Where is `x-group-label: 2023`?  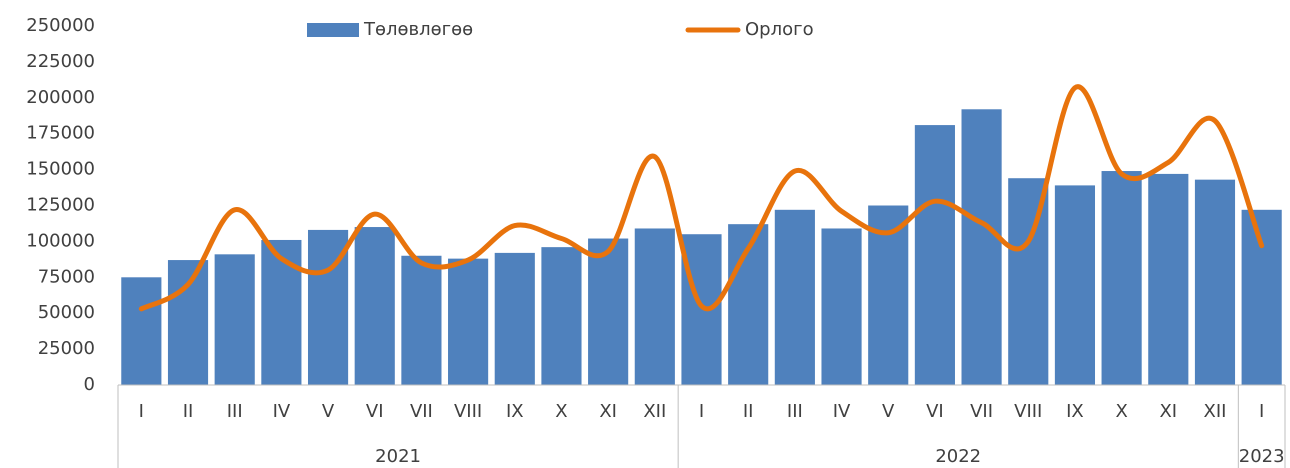
x-group-label: 2023 is located at coordinates (1262, 456).